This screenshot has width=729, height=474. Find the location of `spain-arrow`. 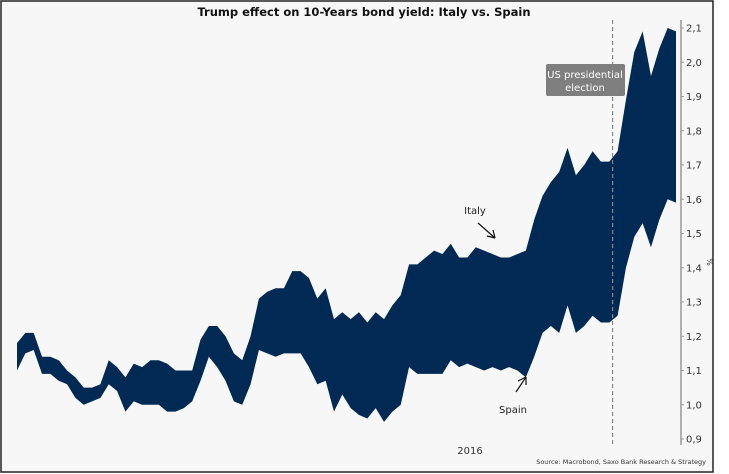

spain-arrow is located at coordinates (521, 384).